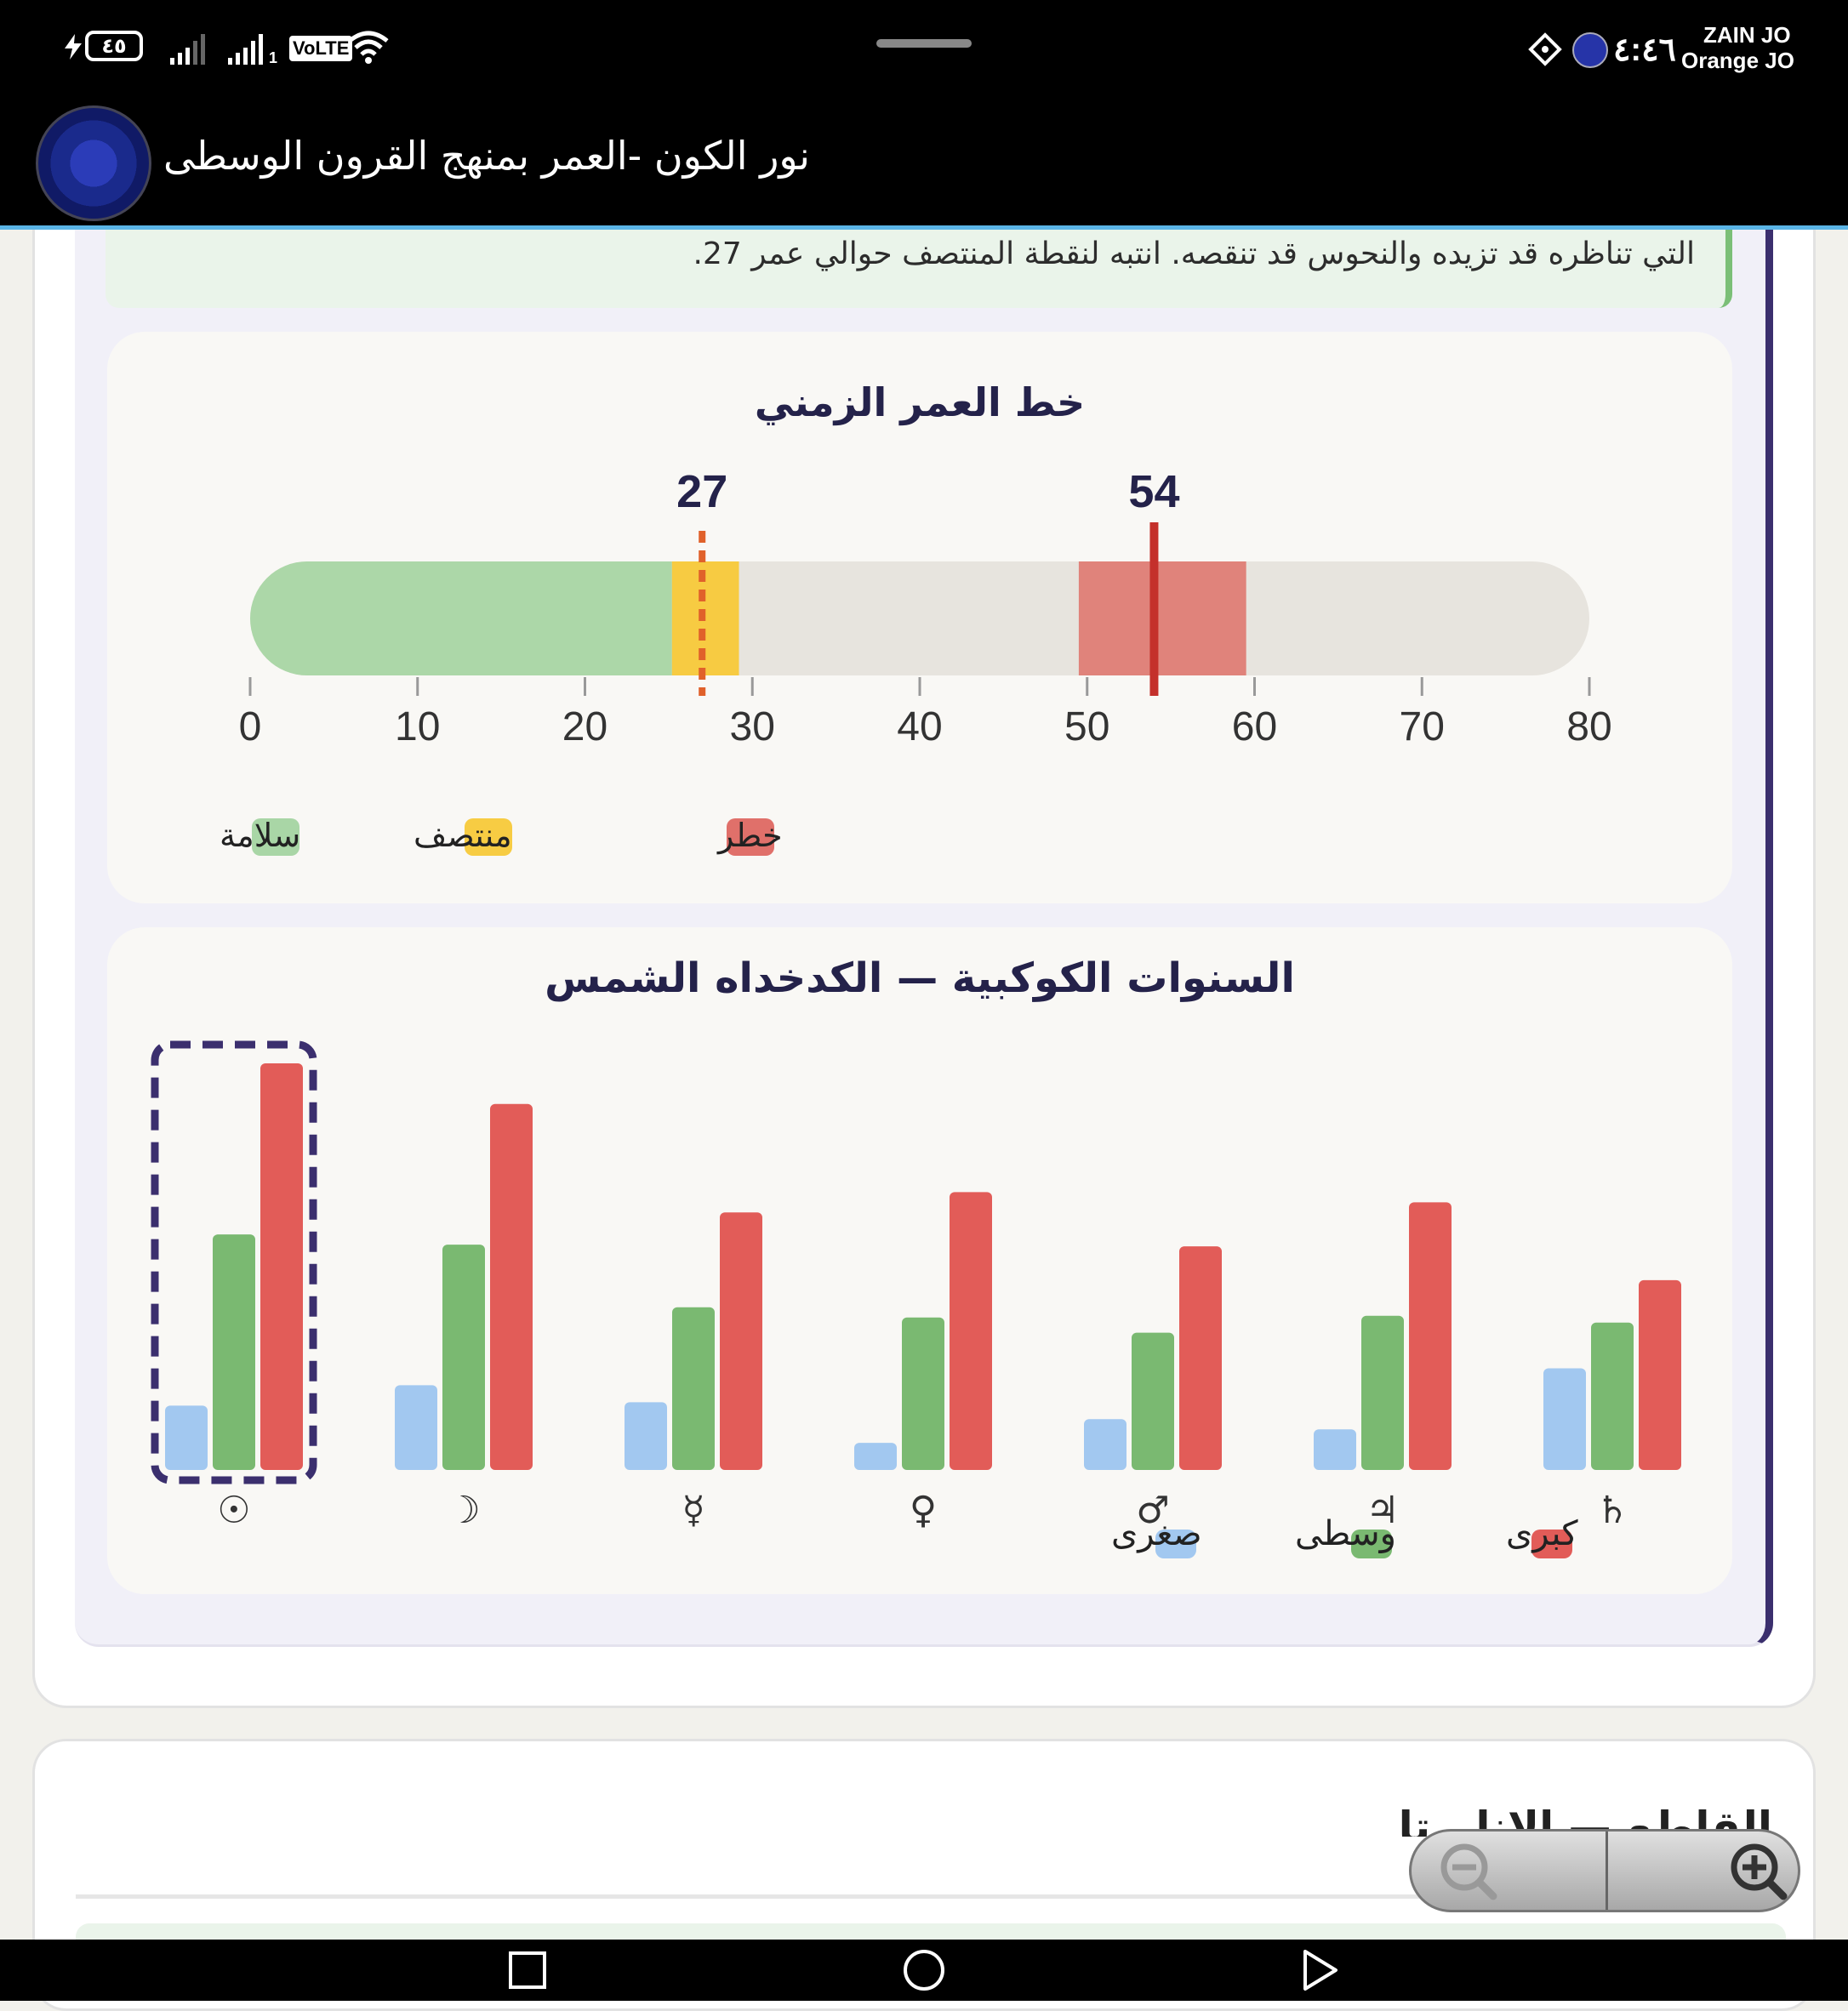 The height and width of the screenshot is (2011, 1848). I want to click on legend-label-middle: وسطى, so click(1346, 1533).